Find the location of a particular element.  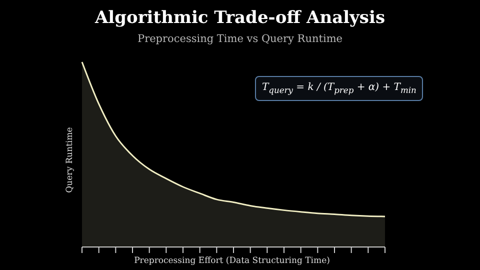

x-axis-title: Preprocessing Effort (Data Structuring Time) is located at coordinates (232, 261).